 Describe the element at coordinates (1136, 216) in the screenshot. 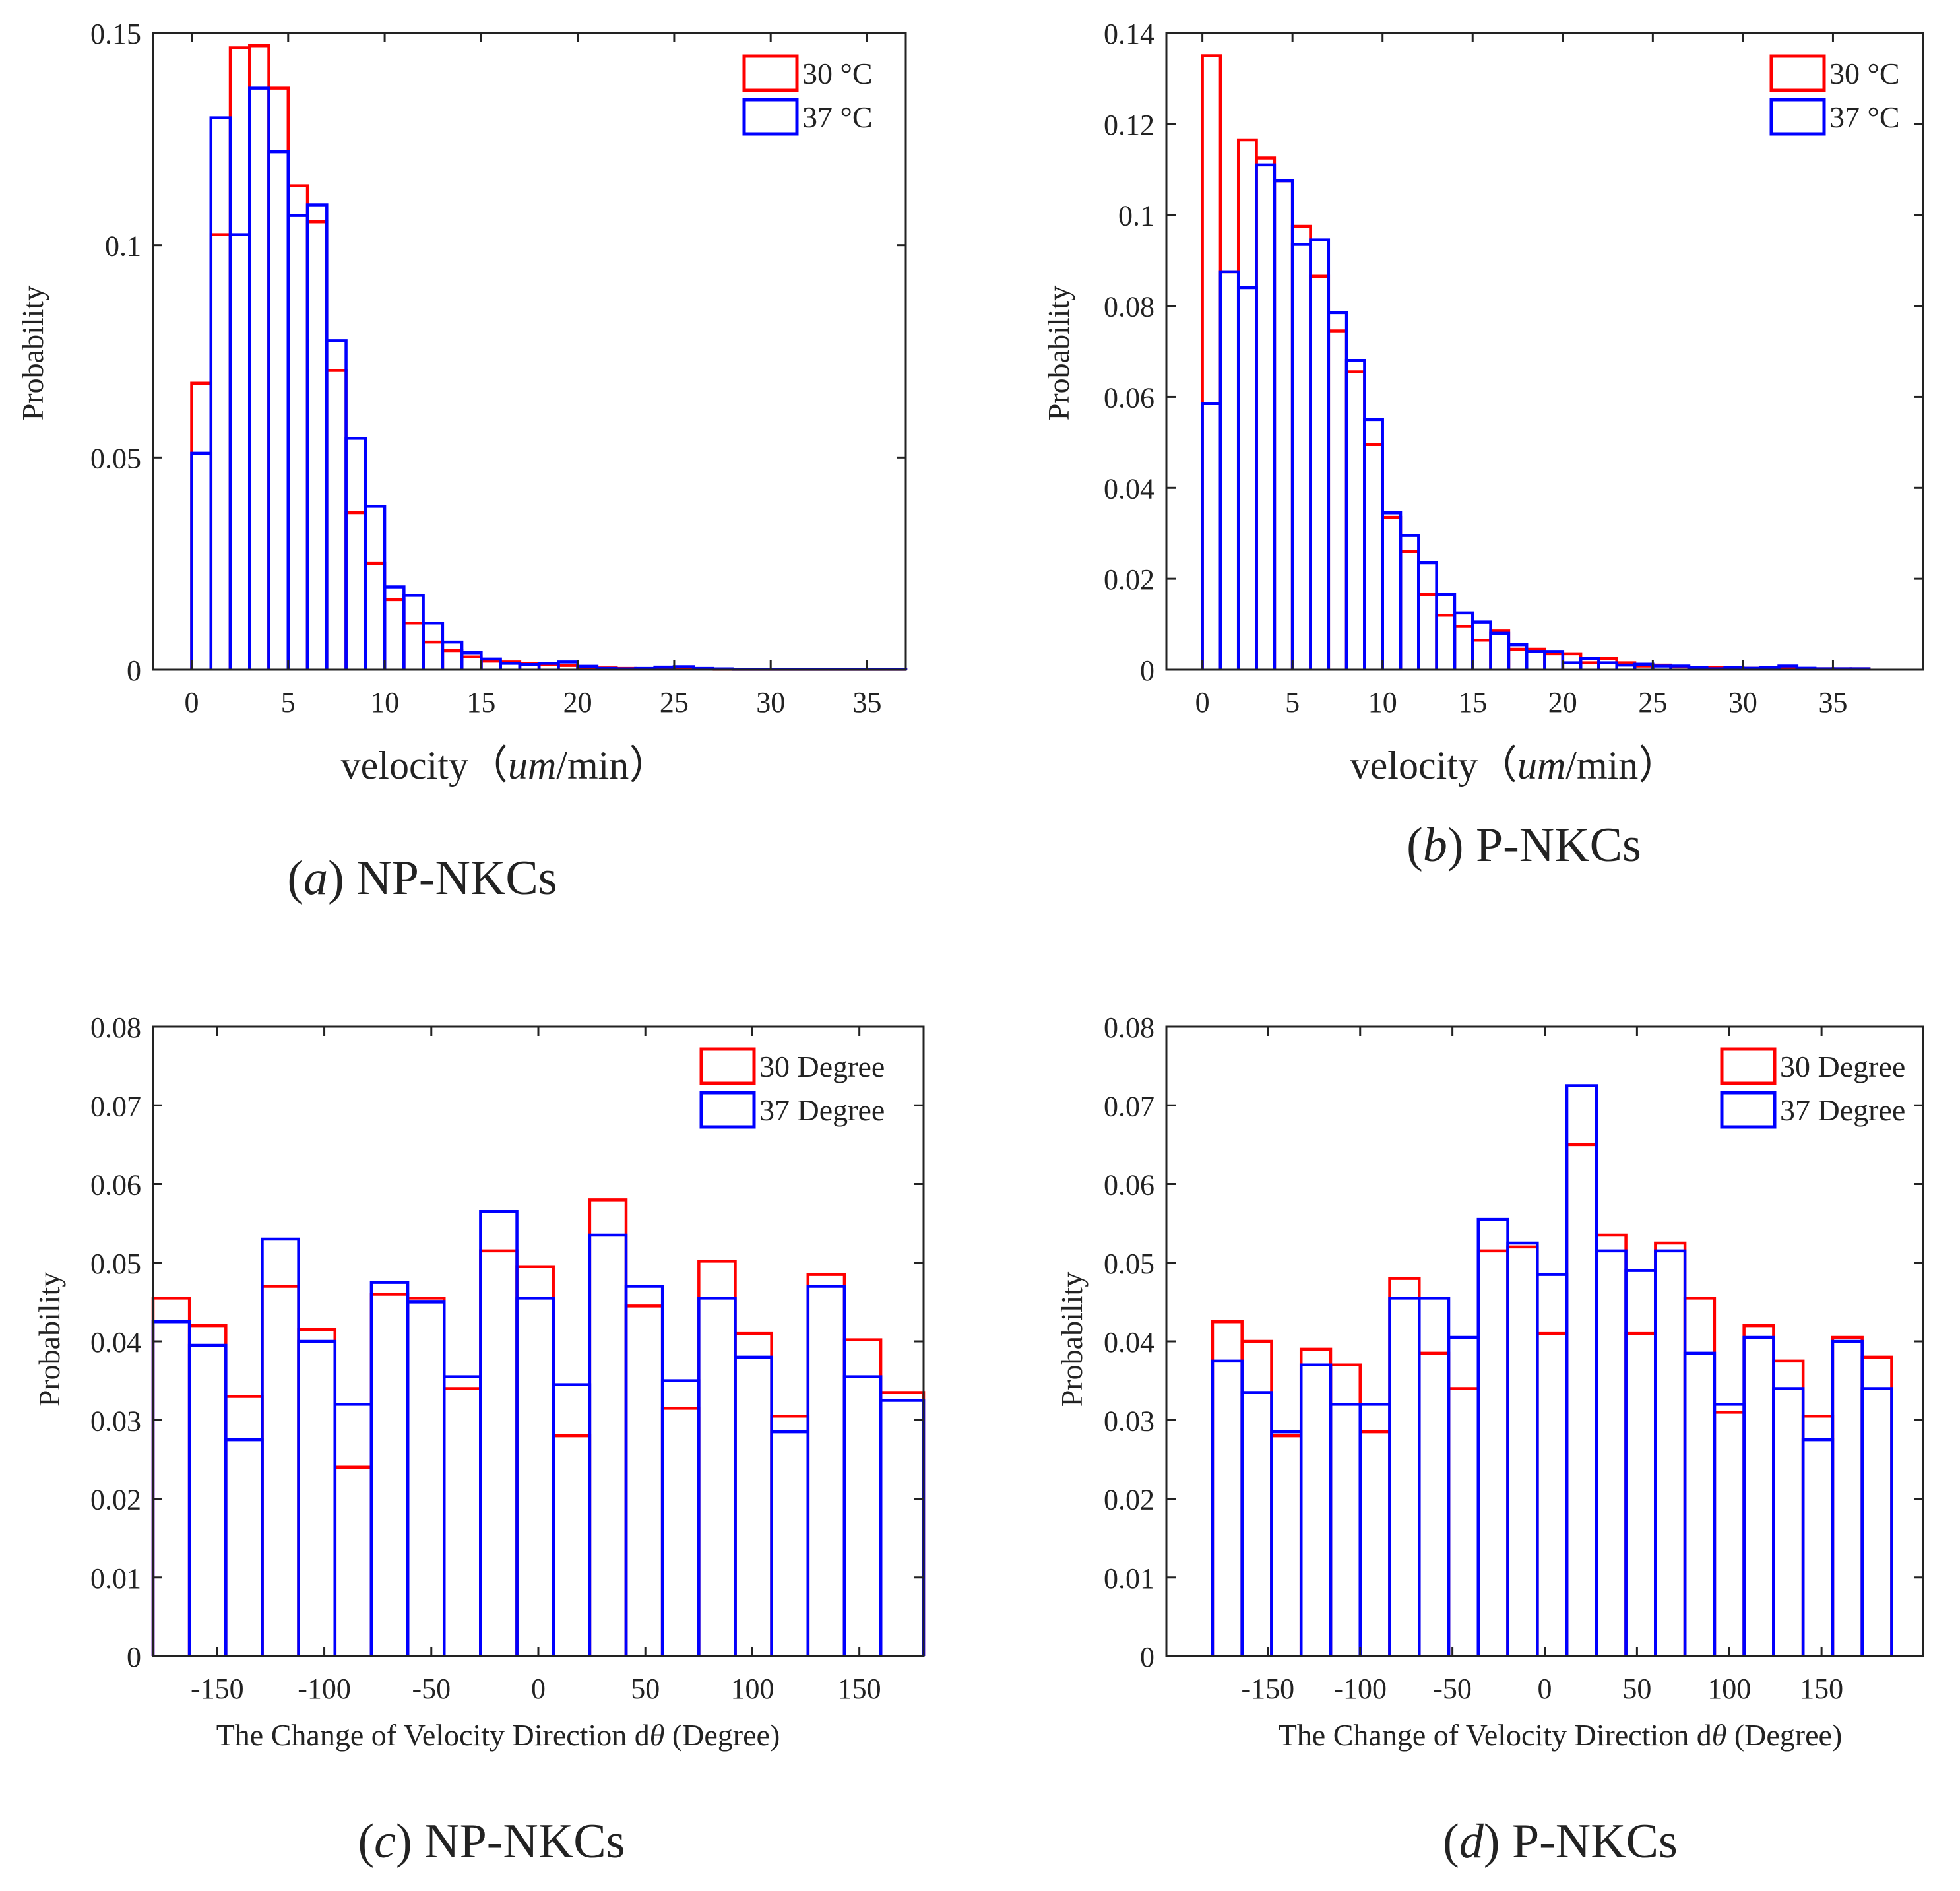

I see `y-tick-label: 0.1` at that location.